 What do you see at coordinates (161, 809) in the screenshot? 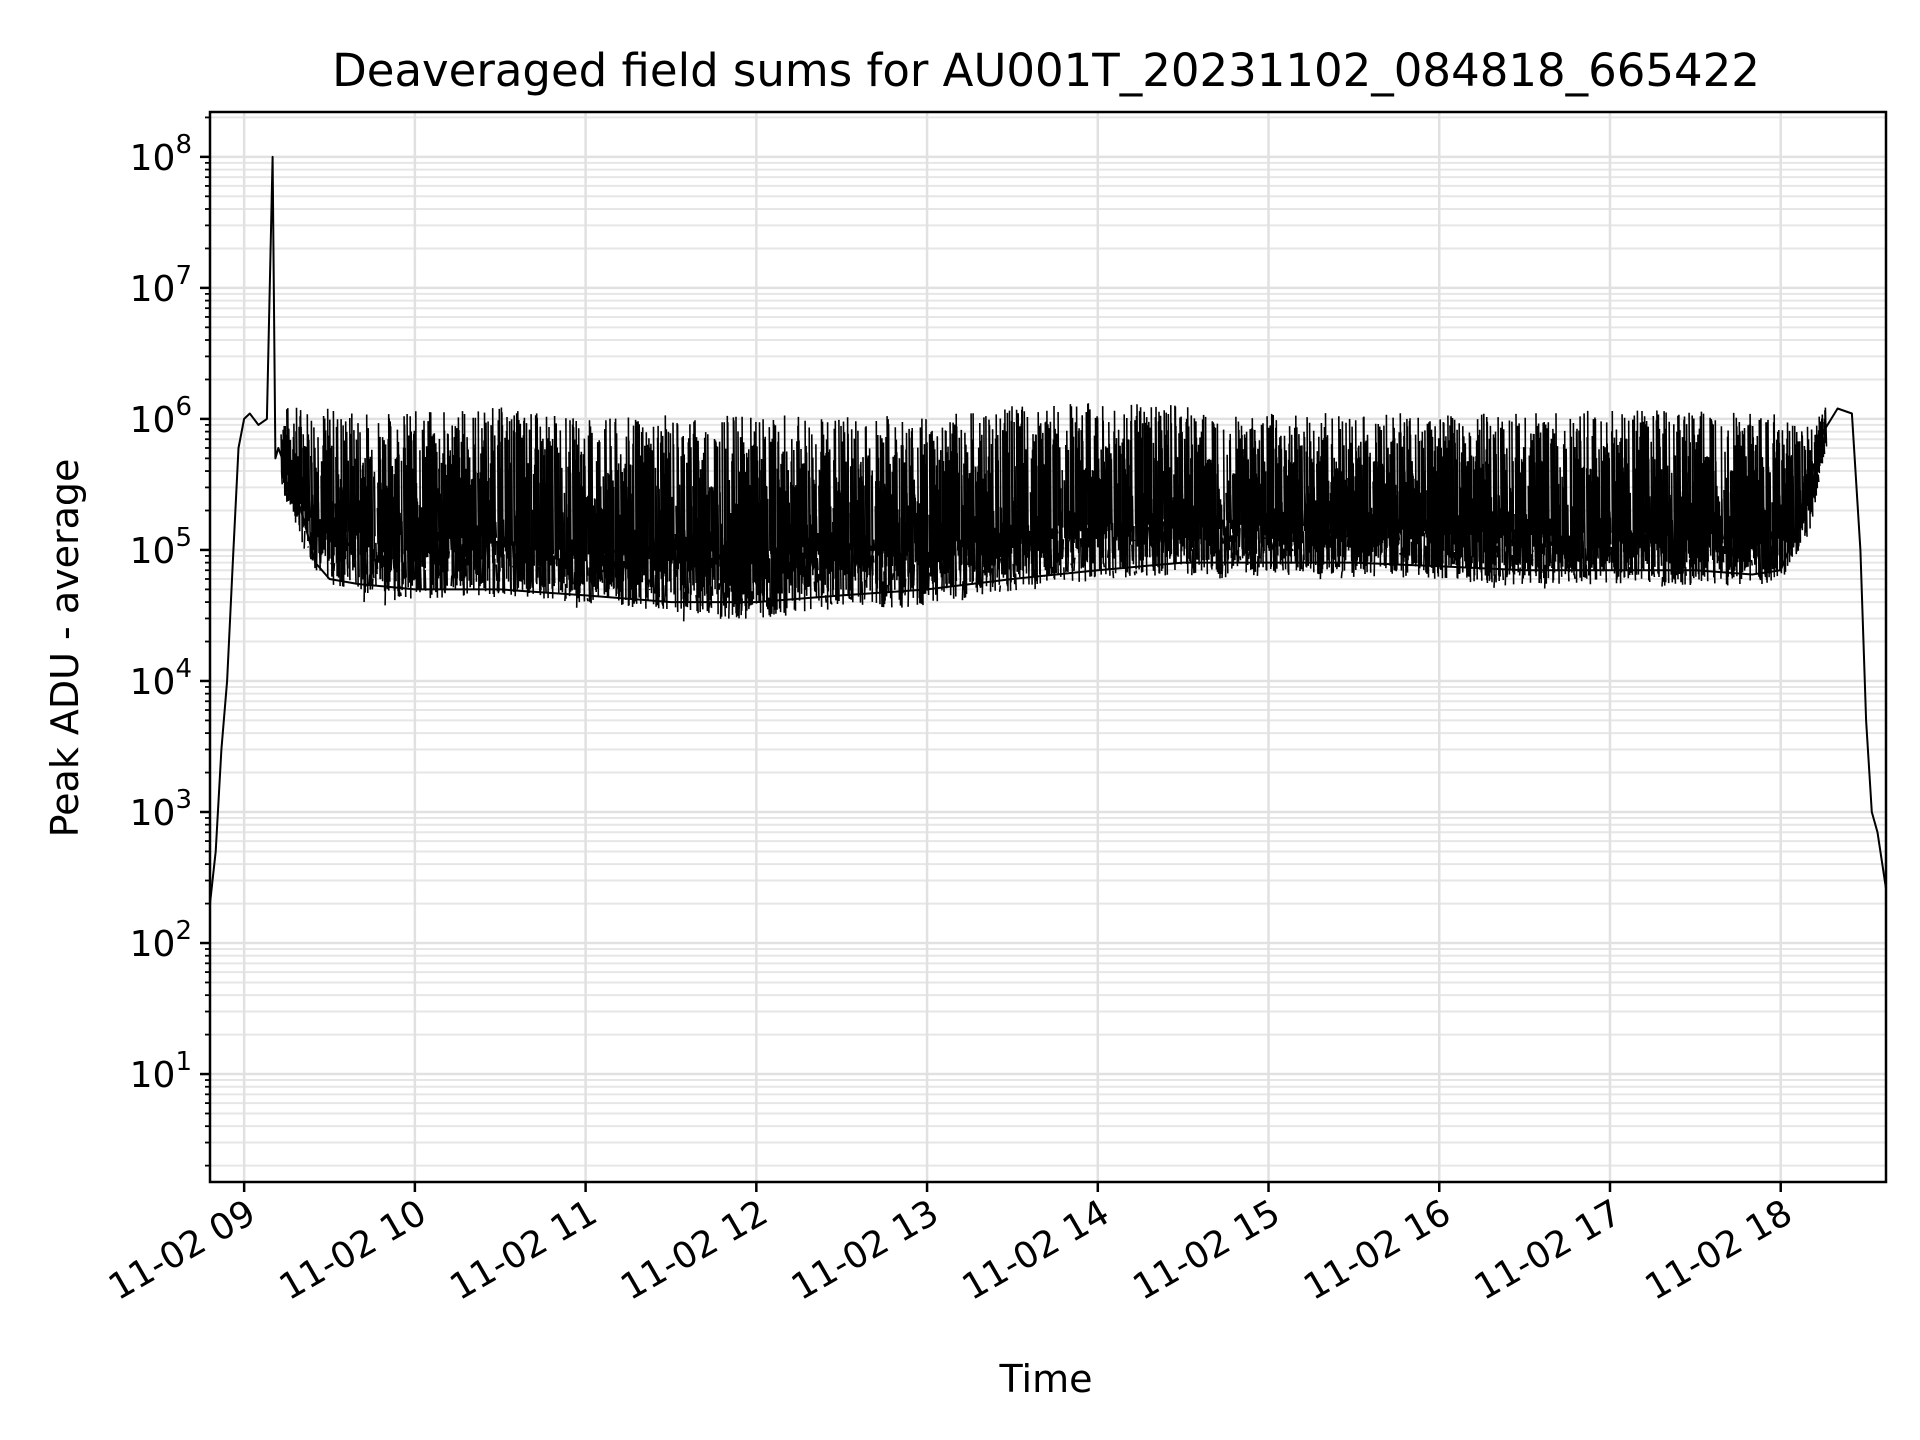
I see `y-tick-label: 10³` at bounding box center [161, 809].